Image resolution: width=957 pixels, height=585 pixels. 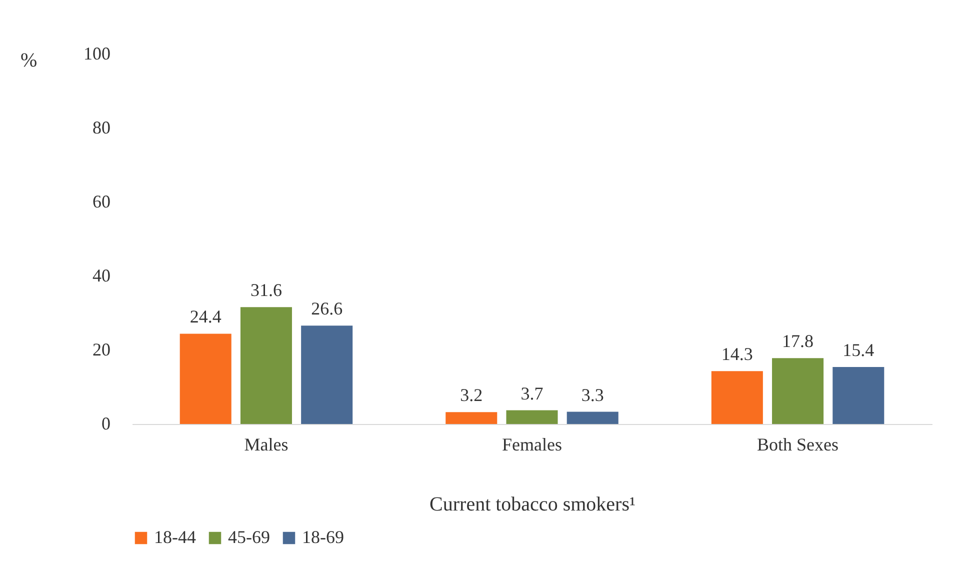 What do you see at coordinates (106, 424) in the screenshot?
I see `y-tick-label: 0` at bounding box center [106, 424].